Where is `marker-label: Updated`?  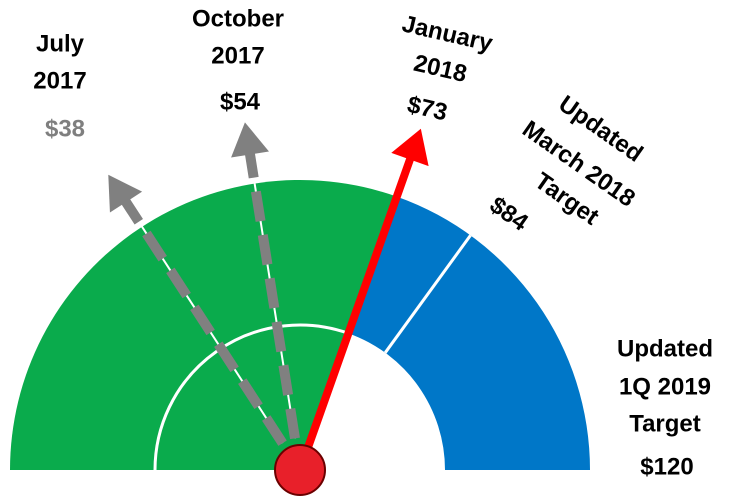
marker-label: Updated is located at coordinates (665, 348).